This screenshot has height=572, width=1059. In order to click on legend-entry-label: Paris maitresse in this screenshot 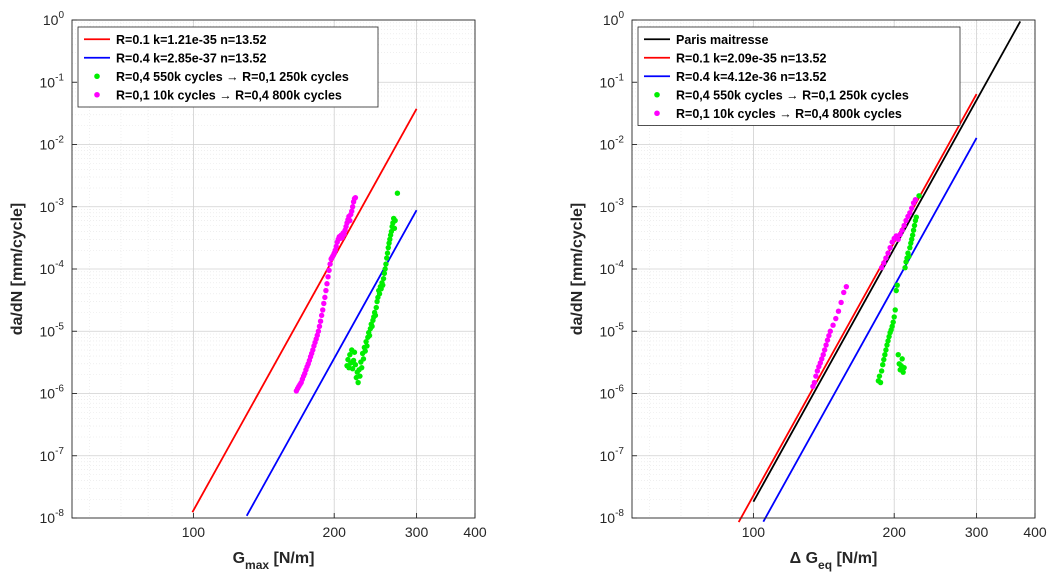, I will do `click(722, 40)`.